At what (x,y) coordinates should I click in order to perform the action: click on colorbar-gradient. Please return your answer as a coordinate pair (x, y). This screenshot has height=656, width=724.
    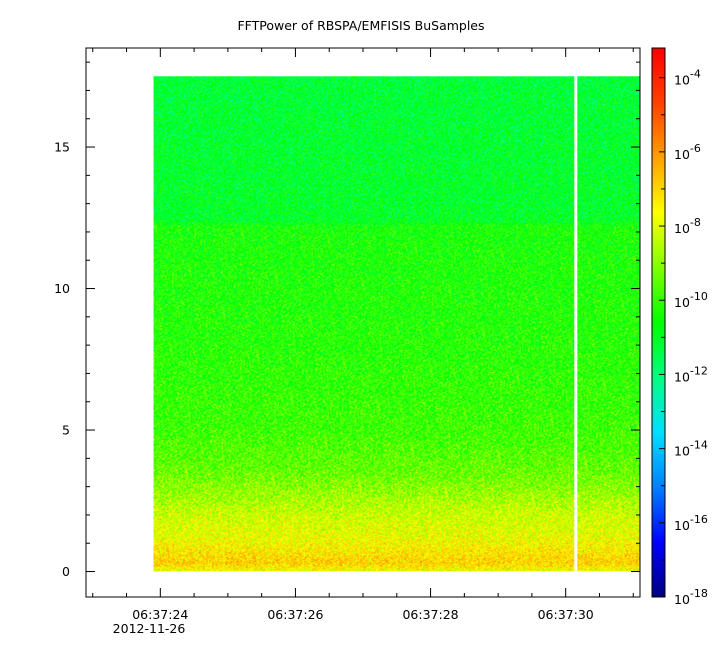
    Looking at the image, I should click on (658, 322).